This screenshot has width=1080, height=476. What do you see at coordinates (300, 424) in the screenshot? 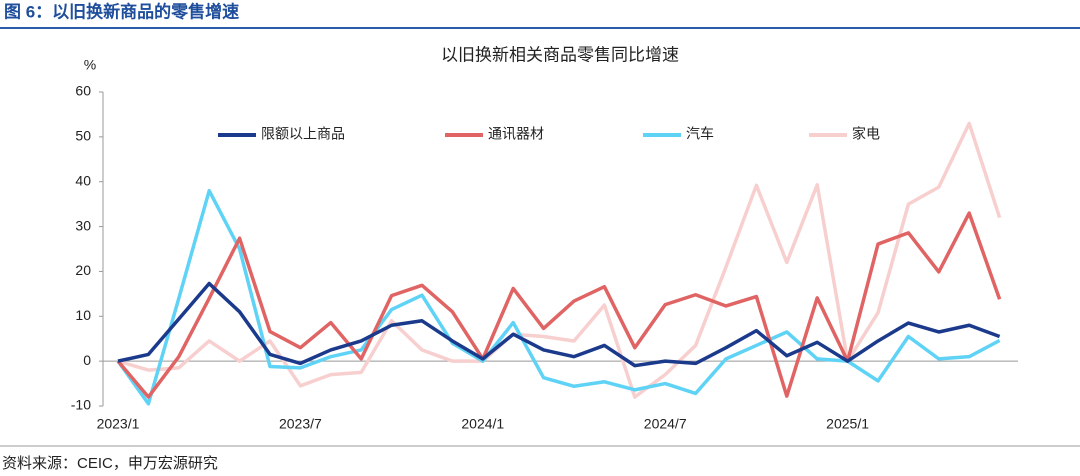
I see `x-tick-label: 2023/7` at bounding box center [300, 424].